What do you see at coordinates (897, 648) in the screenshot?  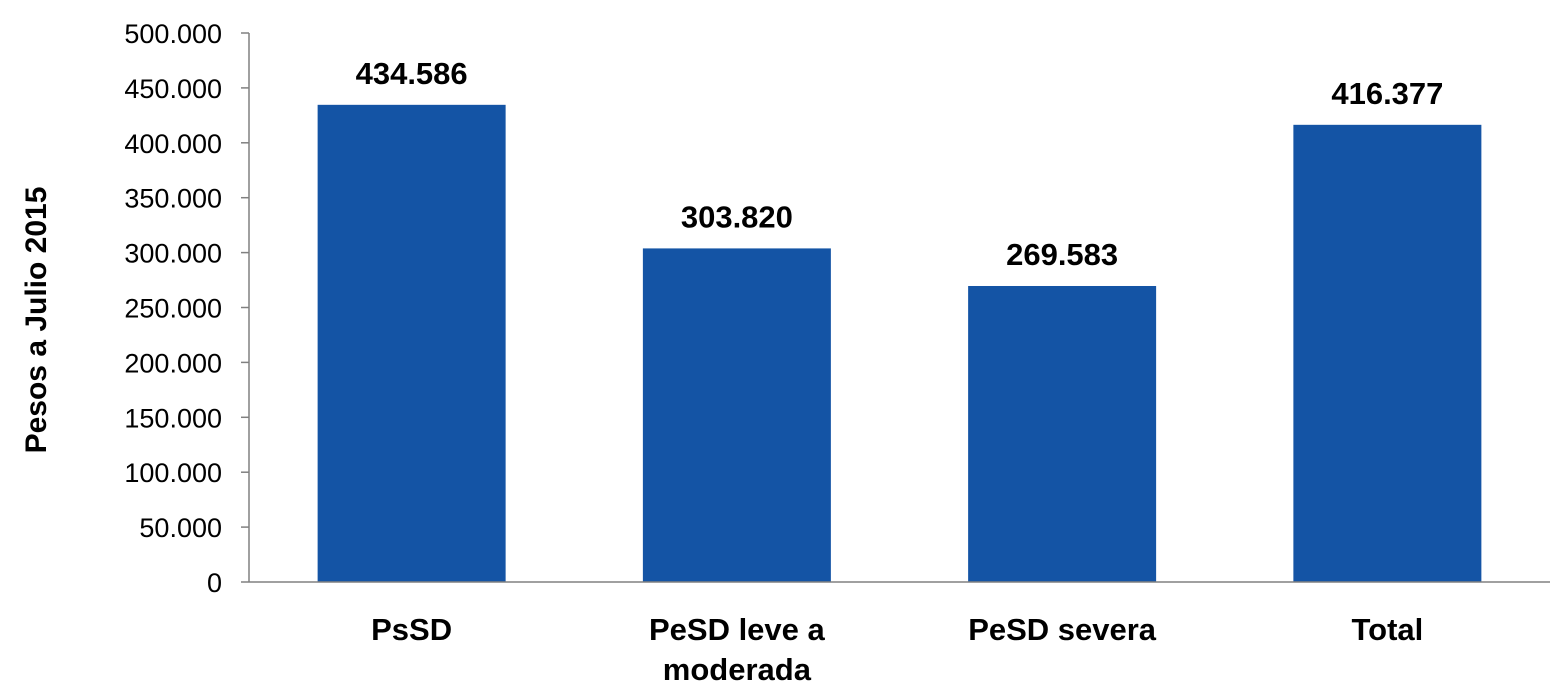 I see `x-axis-ticks: PsSD PeSD leve a moderada PeSD severa Total` at bounding box center [897, 648].